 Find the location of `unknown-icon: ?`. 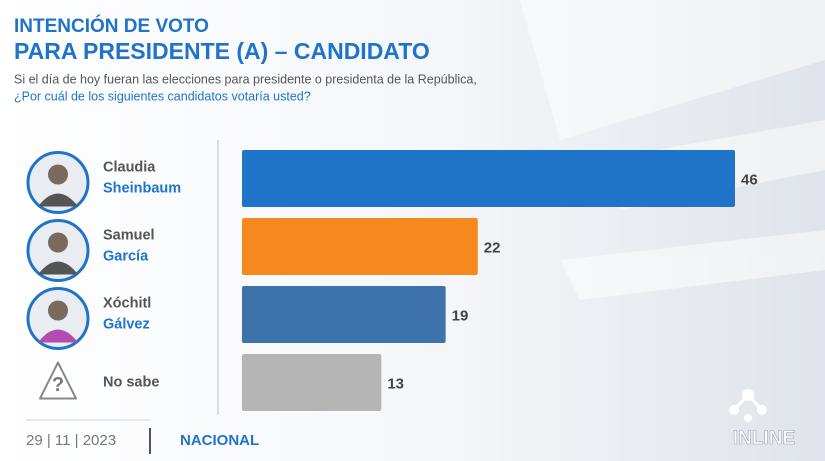

unknown-icon: ? is located at coordinates (58, 385).